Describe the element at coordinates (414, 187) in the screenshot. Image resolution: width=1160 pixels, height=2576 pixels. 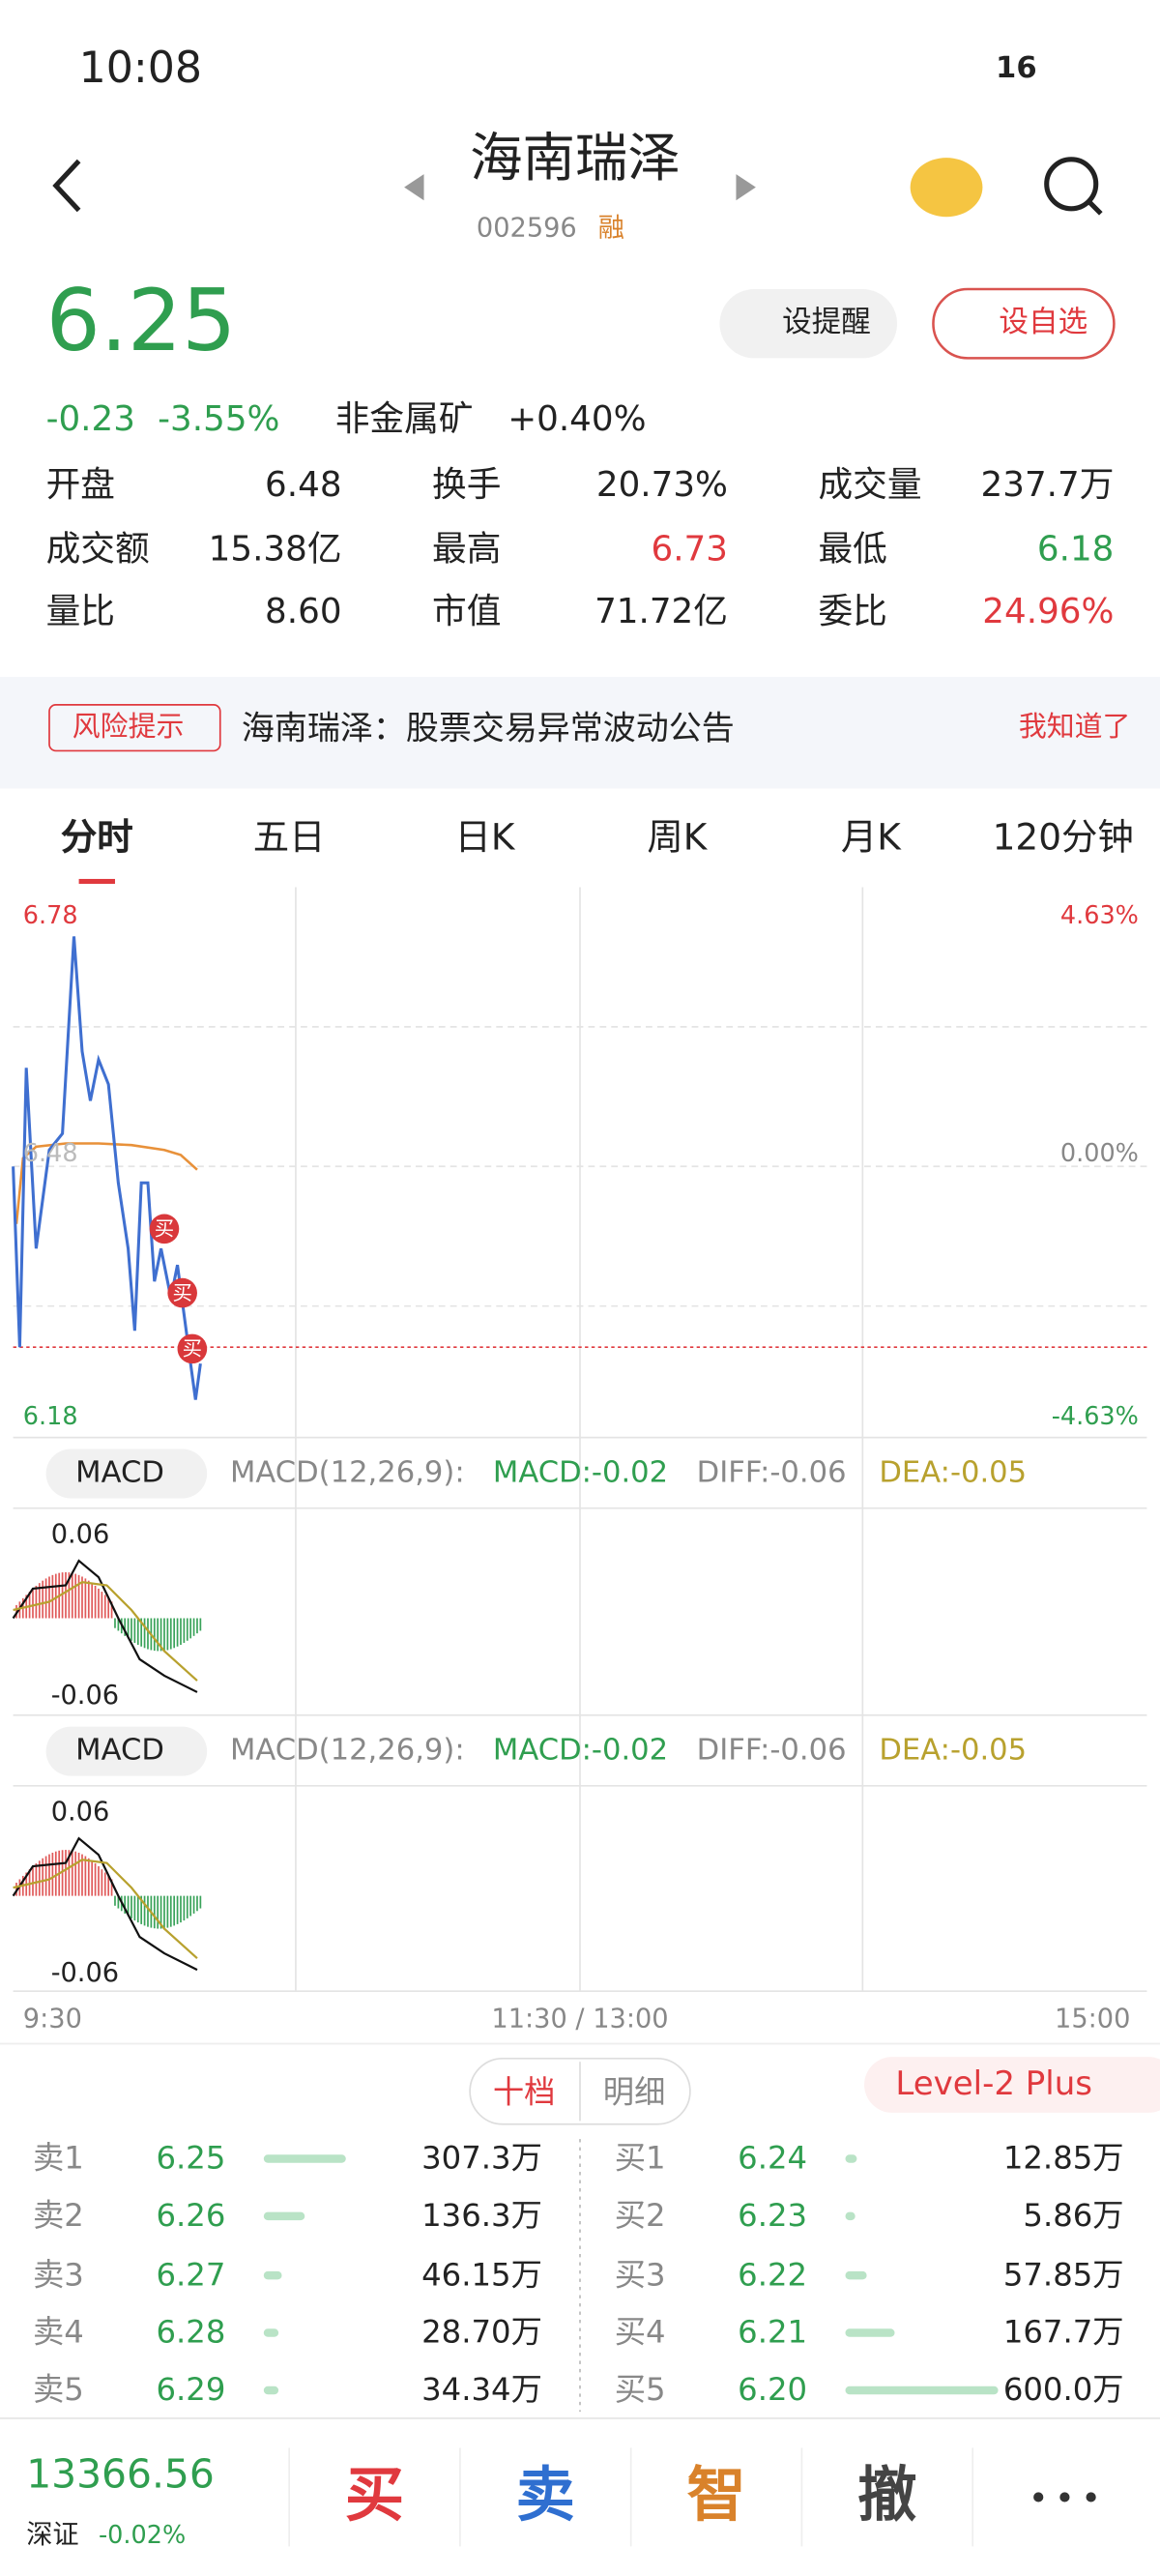
I see `prev-icon` at that location.